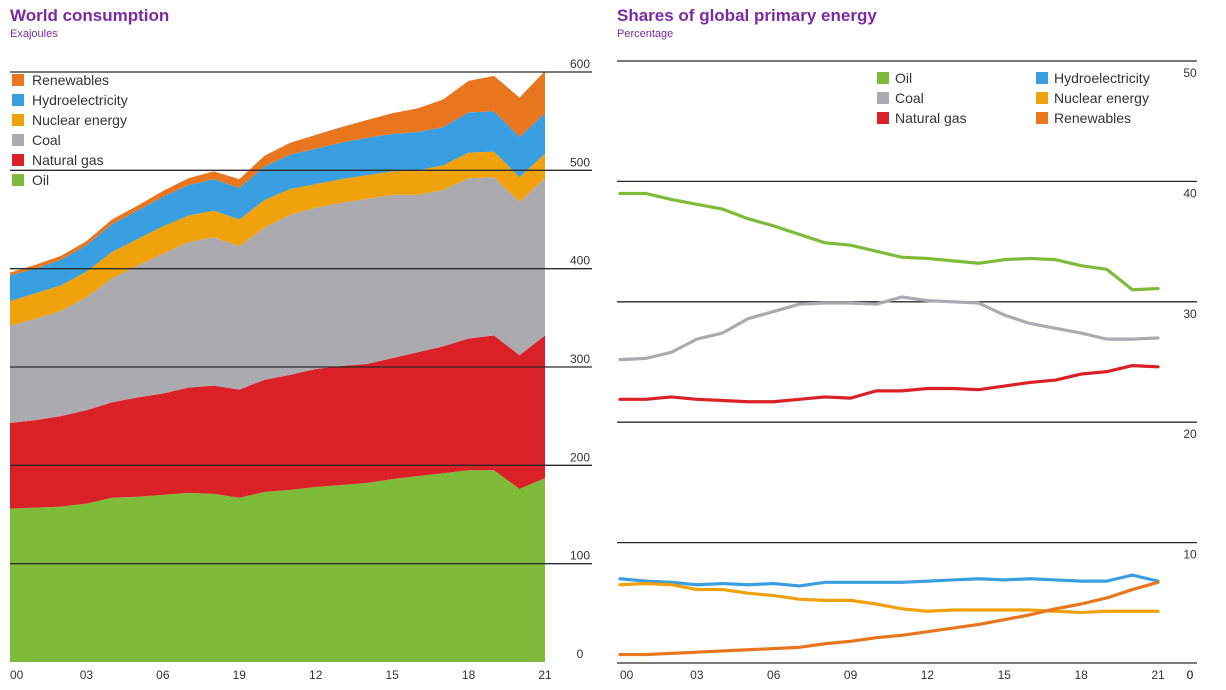  What do you see at coordinates (697, 675) in the screenshot?
I see `right-x-tick-label: 03` at bounding box center [697, 675].